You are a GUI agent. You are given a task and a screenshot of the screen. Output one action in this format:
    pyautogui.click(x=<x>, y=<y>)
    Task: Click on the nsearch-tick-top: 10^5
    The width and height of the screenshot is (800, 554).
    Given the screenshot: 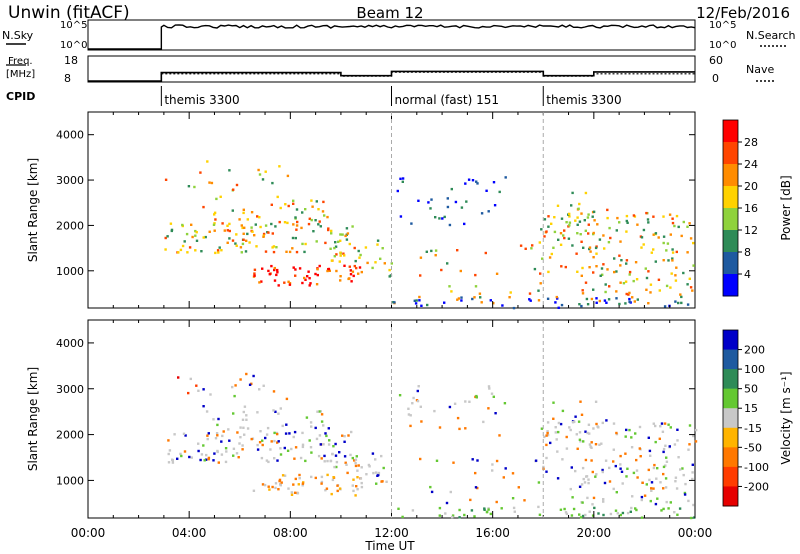 What is the action you would take?
    pyautogui.click(x=722, y=25)
    